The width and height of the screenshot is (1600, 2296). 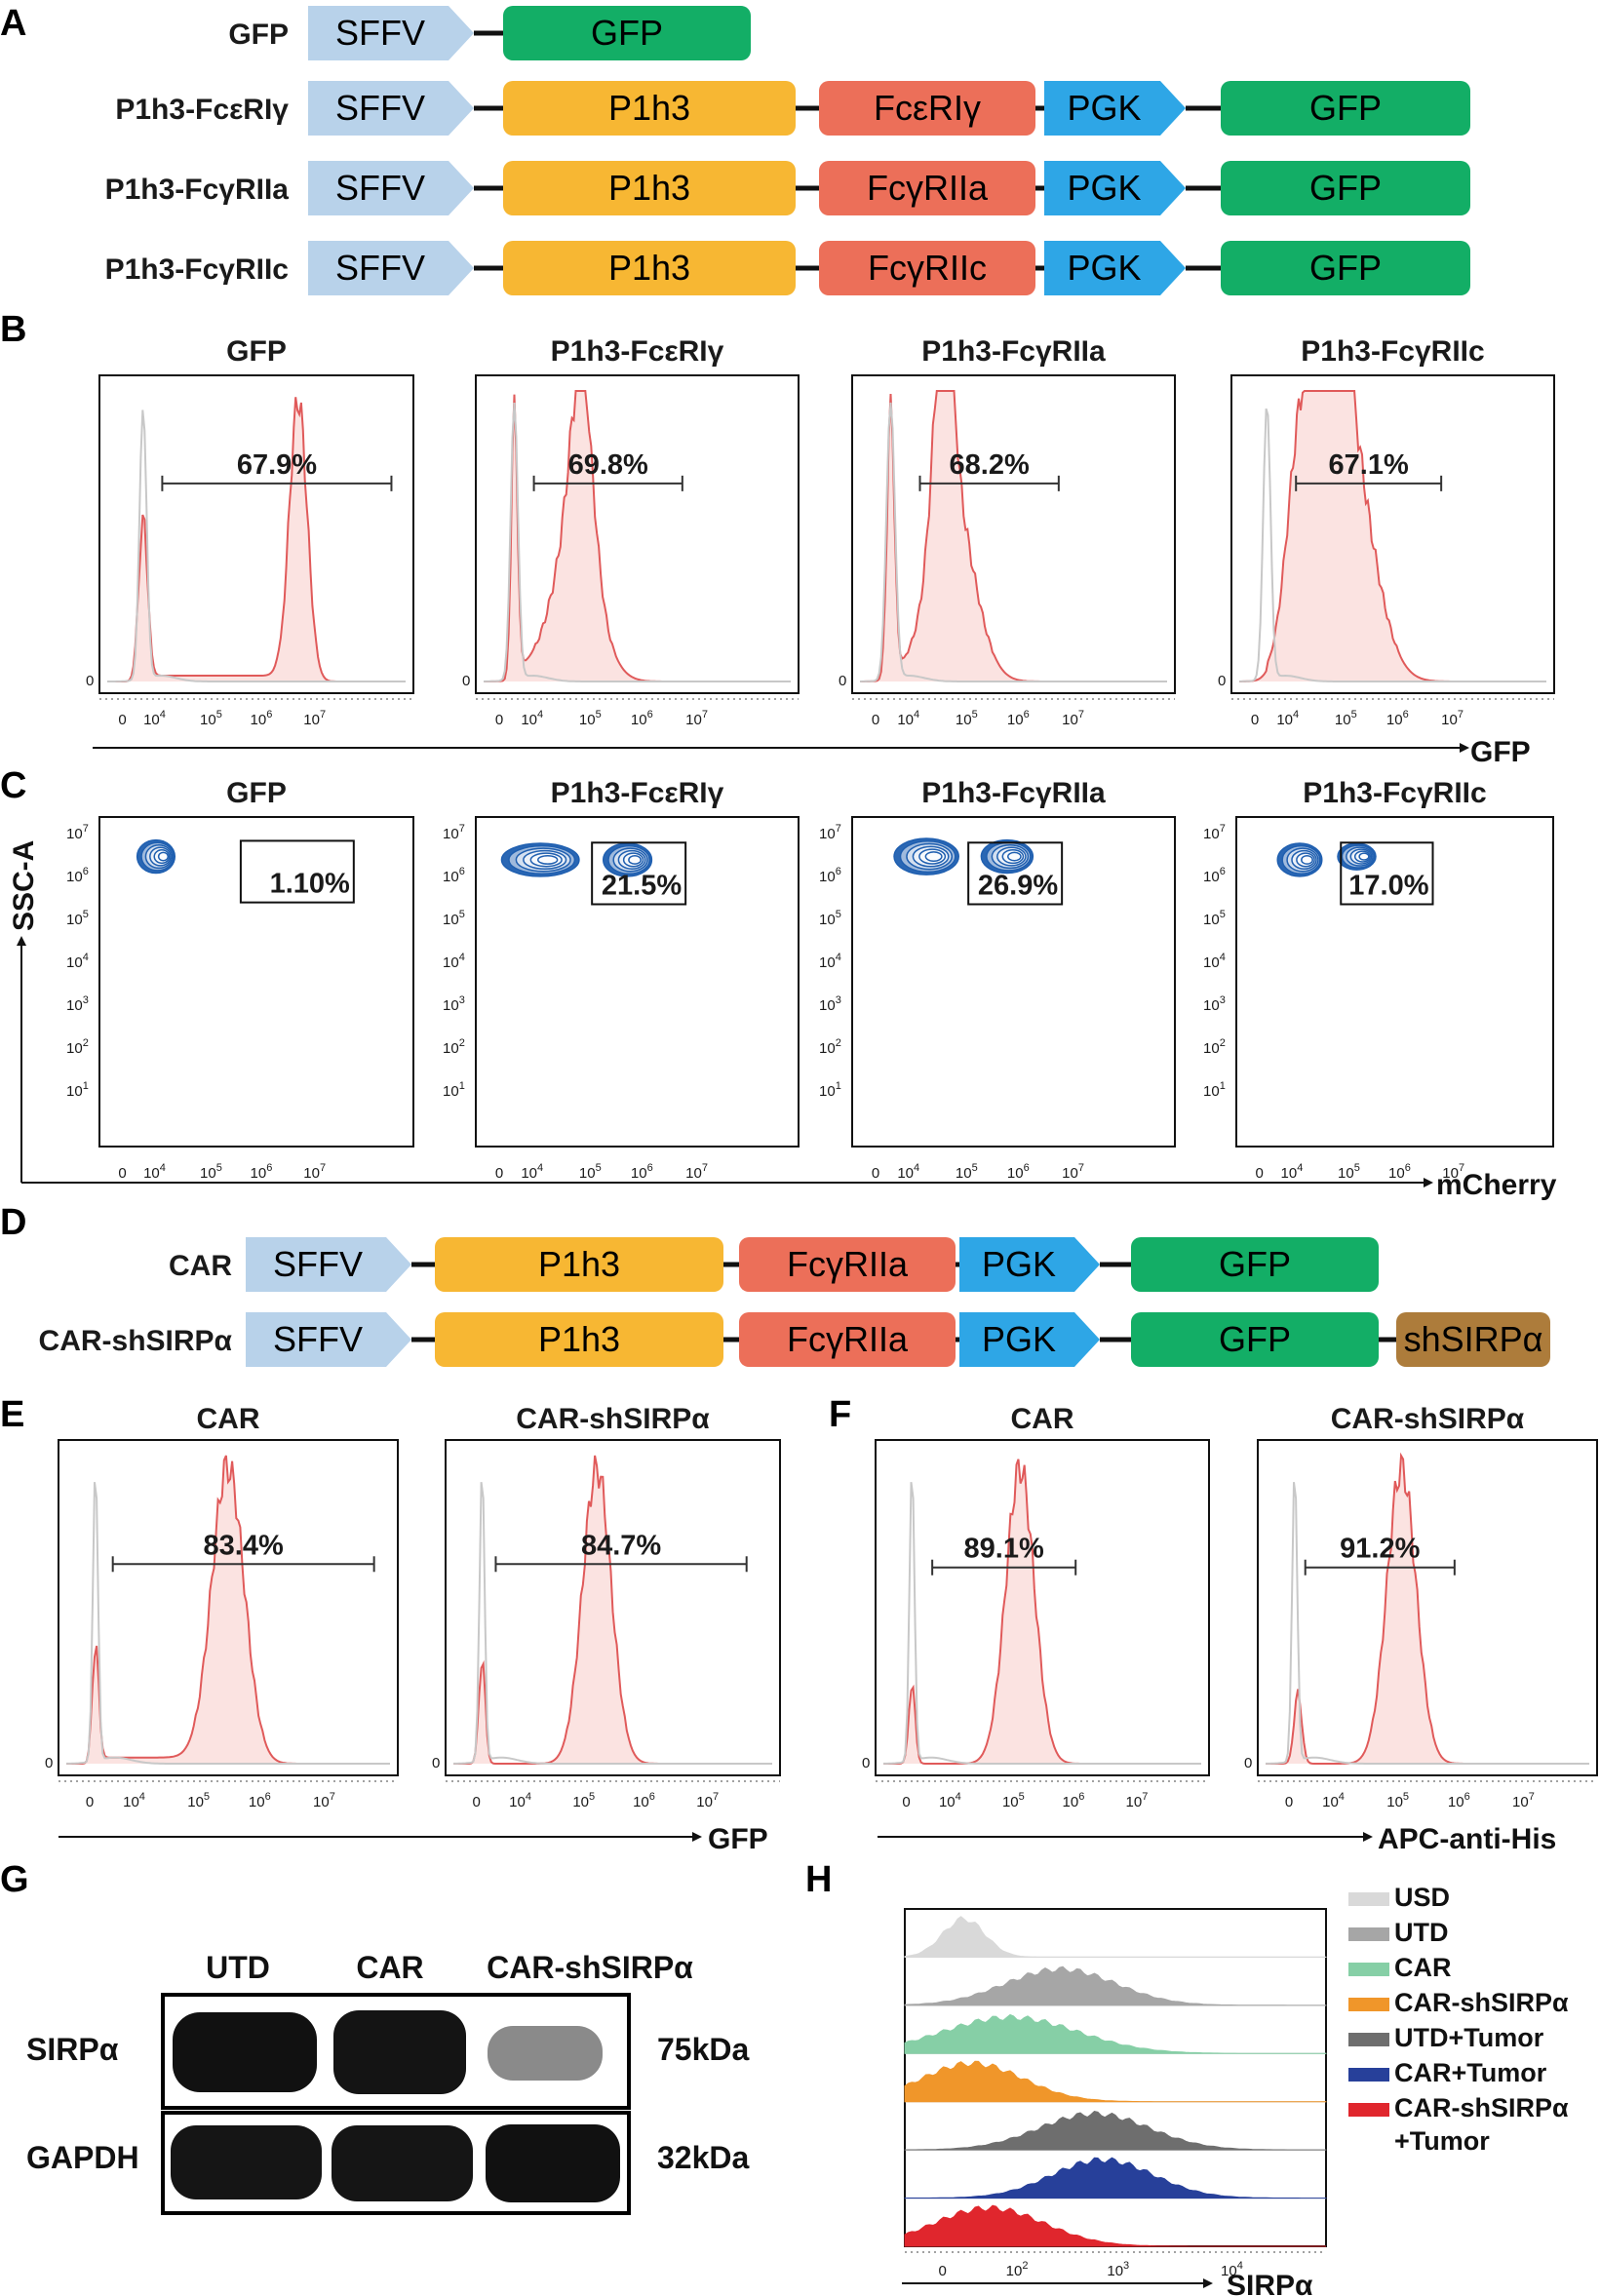 What do you see at coordinates (1380, 1549) in the screenshot?
I see `gate-percent: 91.2%` at bounding box center [1380, 1549].